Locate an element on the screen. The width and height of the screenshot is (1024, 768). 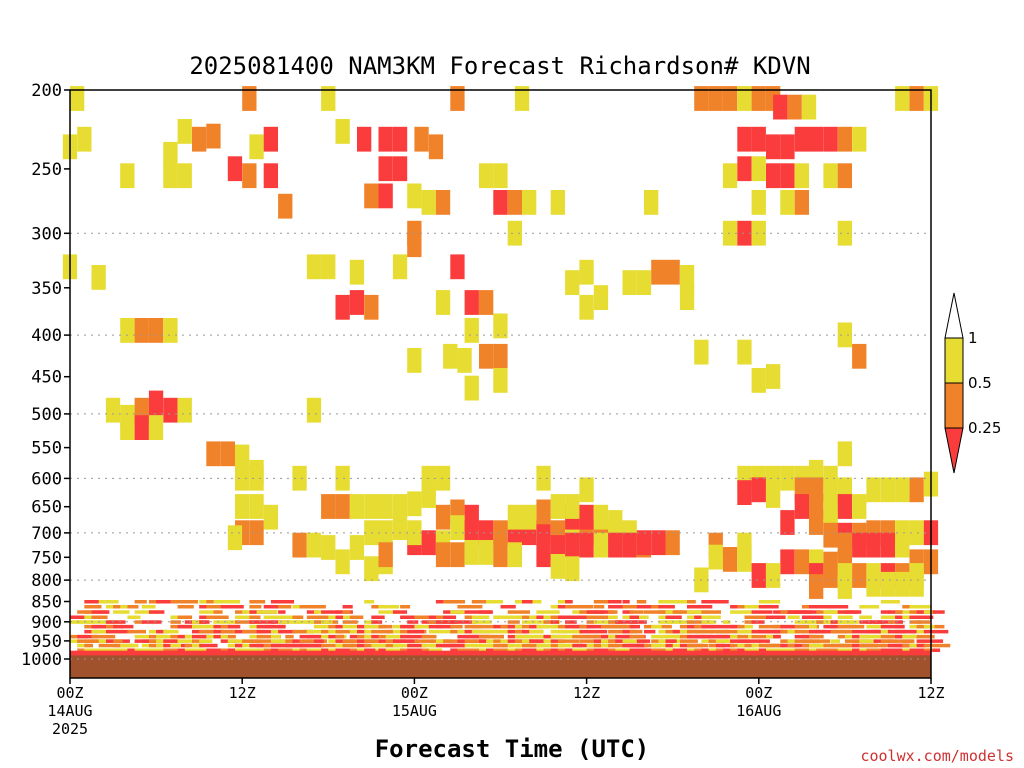
legend-swatch-orange is located at coordinates (954, 405).